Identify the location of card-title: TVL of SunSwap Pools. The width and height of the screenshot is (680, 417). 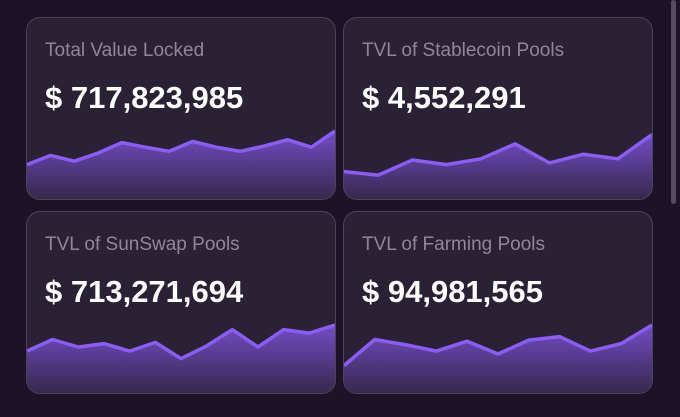
(142, 244).